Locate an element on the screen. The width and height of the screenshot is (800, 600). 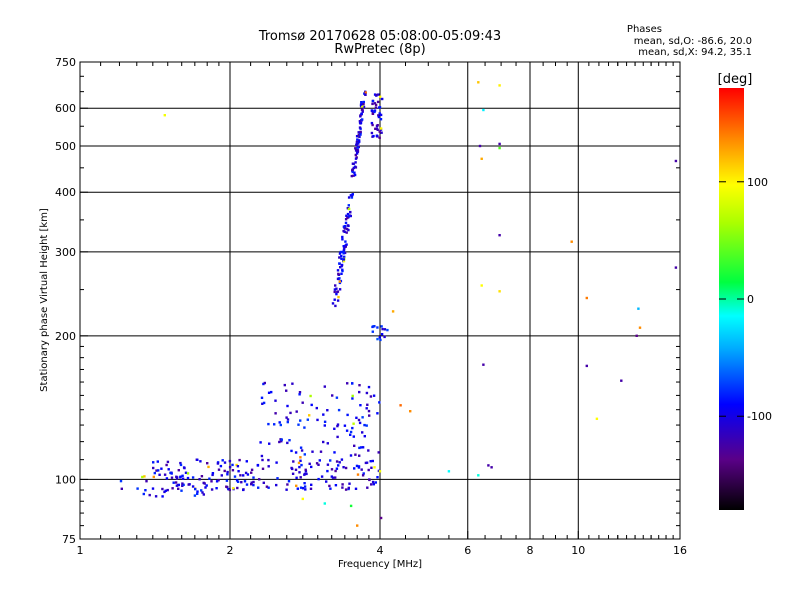
colorbar-label: [deg] is located at coordinates (735, 79).